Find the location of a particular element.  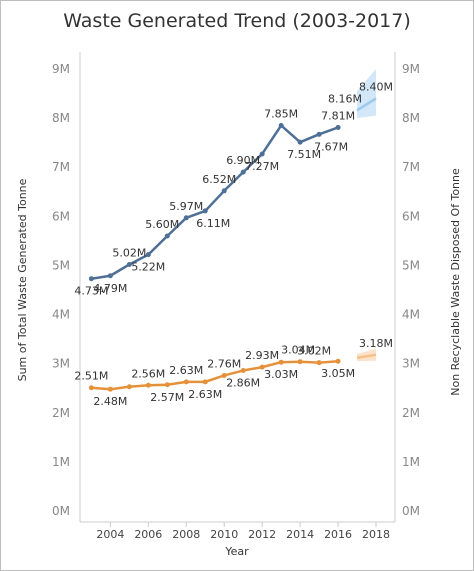

forecast-band is located at coordinates (367, 94).